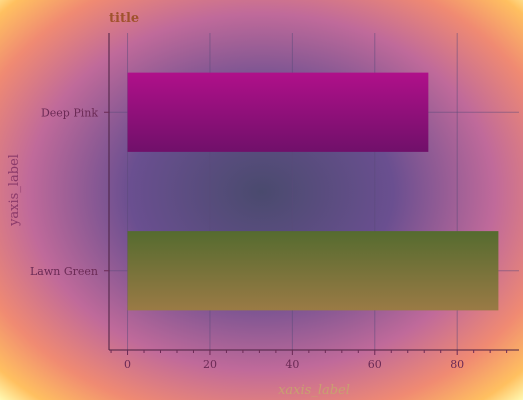 The image size is (523, 400). I want to click on x-axis-label: xaxis_label, so click(314, 390).